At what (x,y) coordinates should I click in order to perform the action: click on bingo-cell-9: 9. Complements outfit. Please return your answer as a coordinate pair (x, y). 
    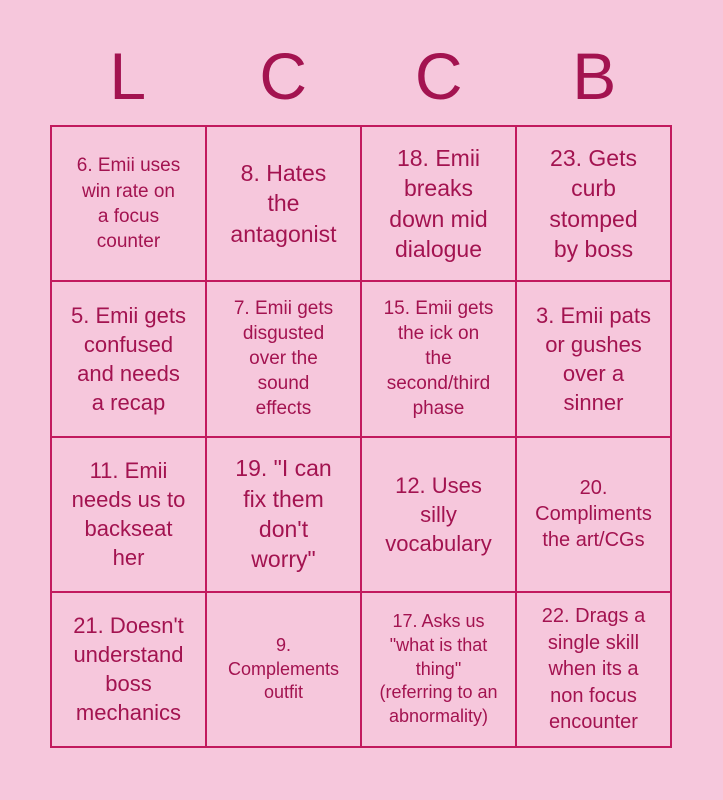
    Looking at the image, I should click on (283, 669).